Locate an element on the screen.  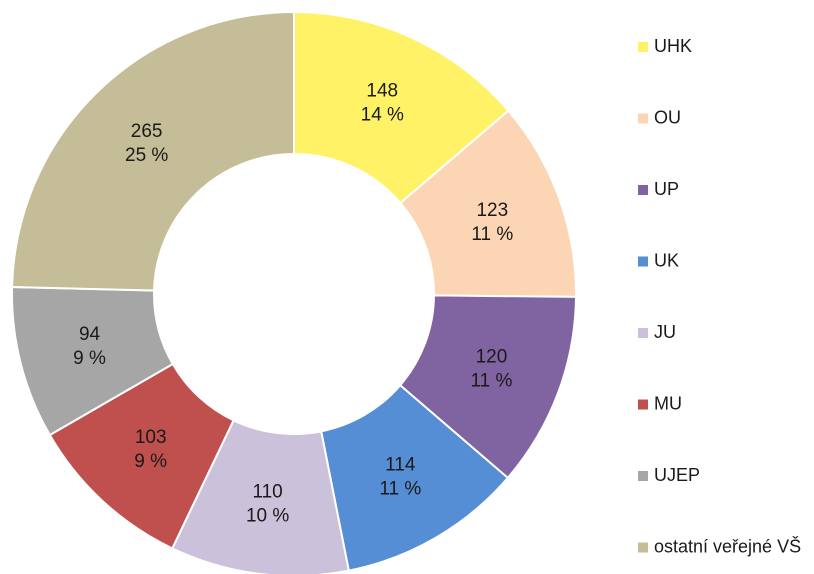
slice-value-label: 120 is located at coordinates (492, 356).